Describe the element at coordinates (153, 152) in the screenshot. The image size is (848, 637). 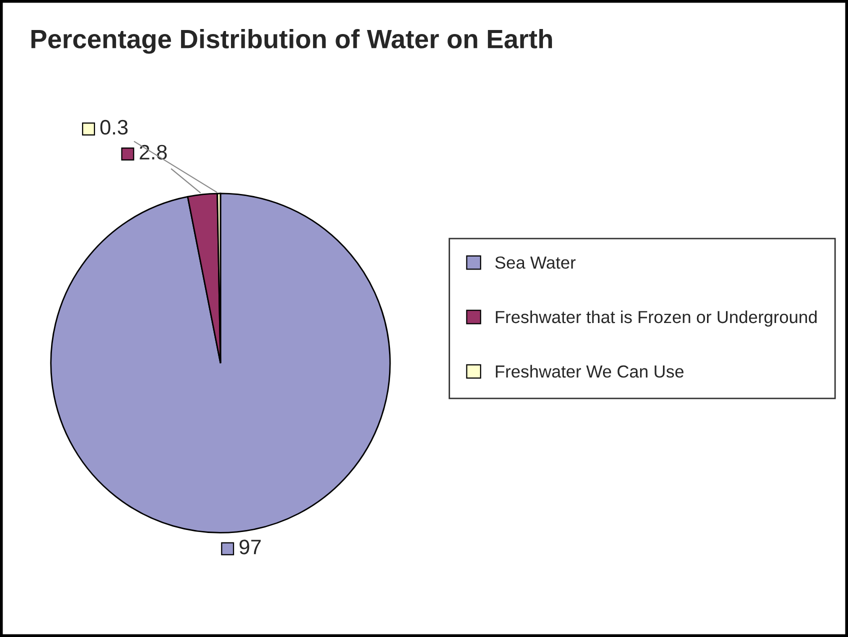
I see `data-label: 2.8` at that location.